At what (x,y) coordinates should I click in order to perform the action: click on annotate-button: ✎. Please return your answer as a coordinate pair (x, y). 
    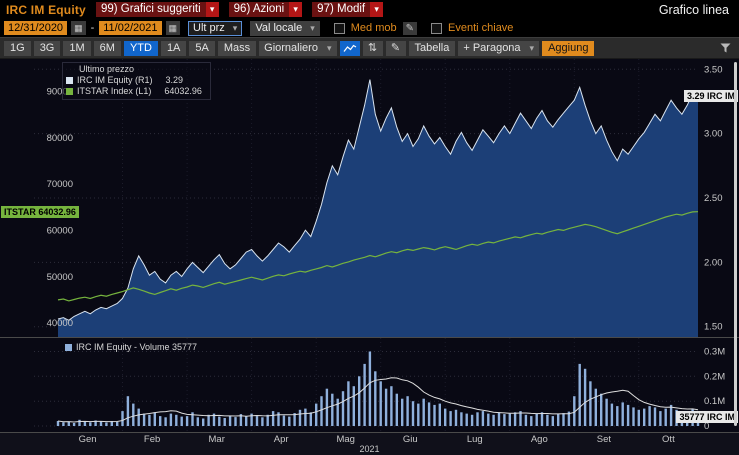
    Looking at the image, I should click on (395, 48).